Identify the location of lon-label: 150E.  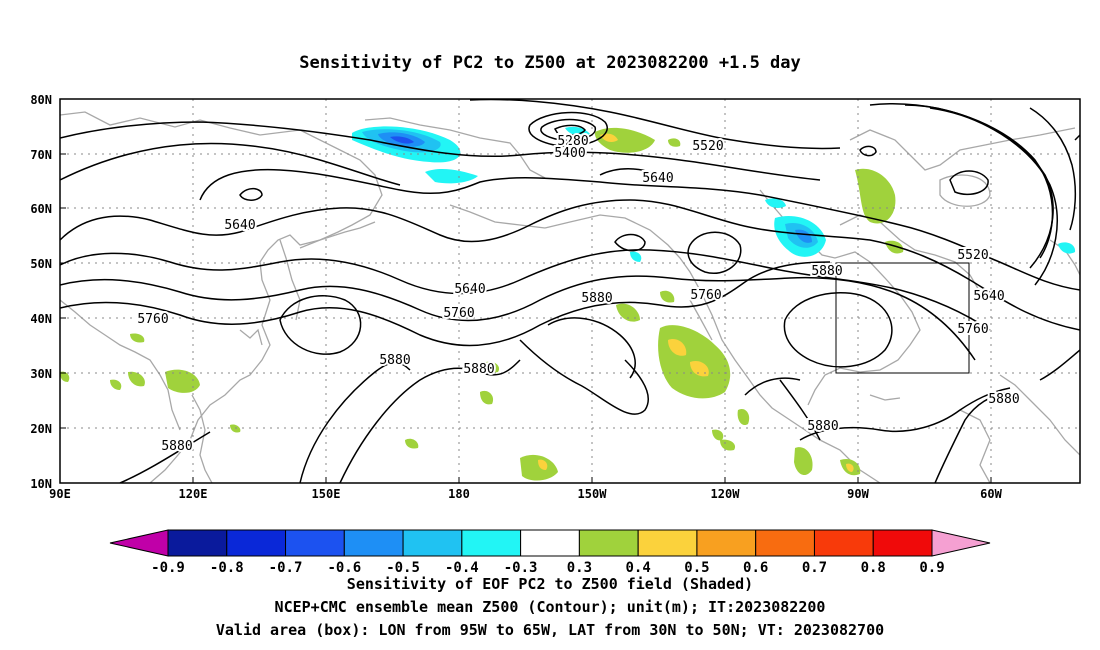
(326, 494).